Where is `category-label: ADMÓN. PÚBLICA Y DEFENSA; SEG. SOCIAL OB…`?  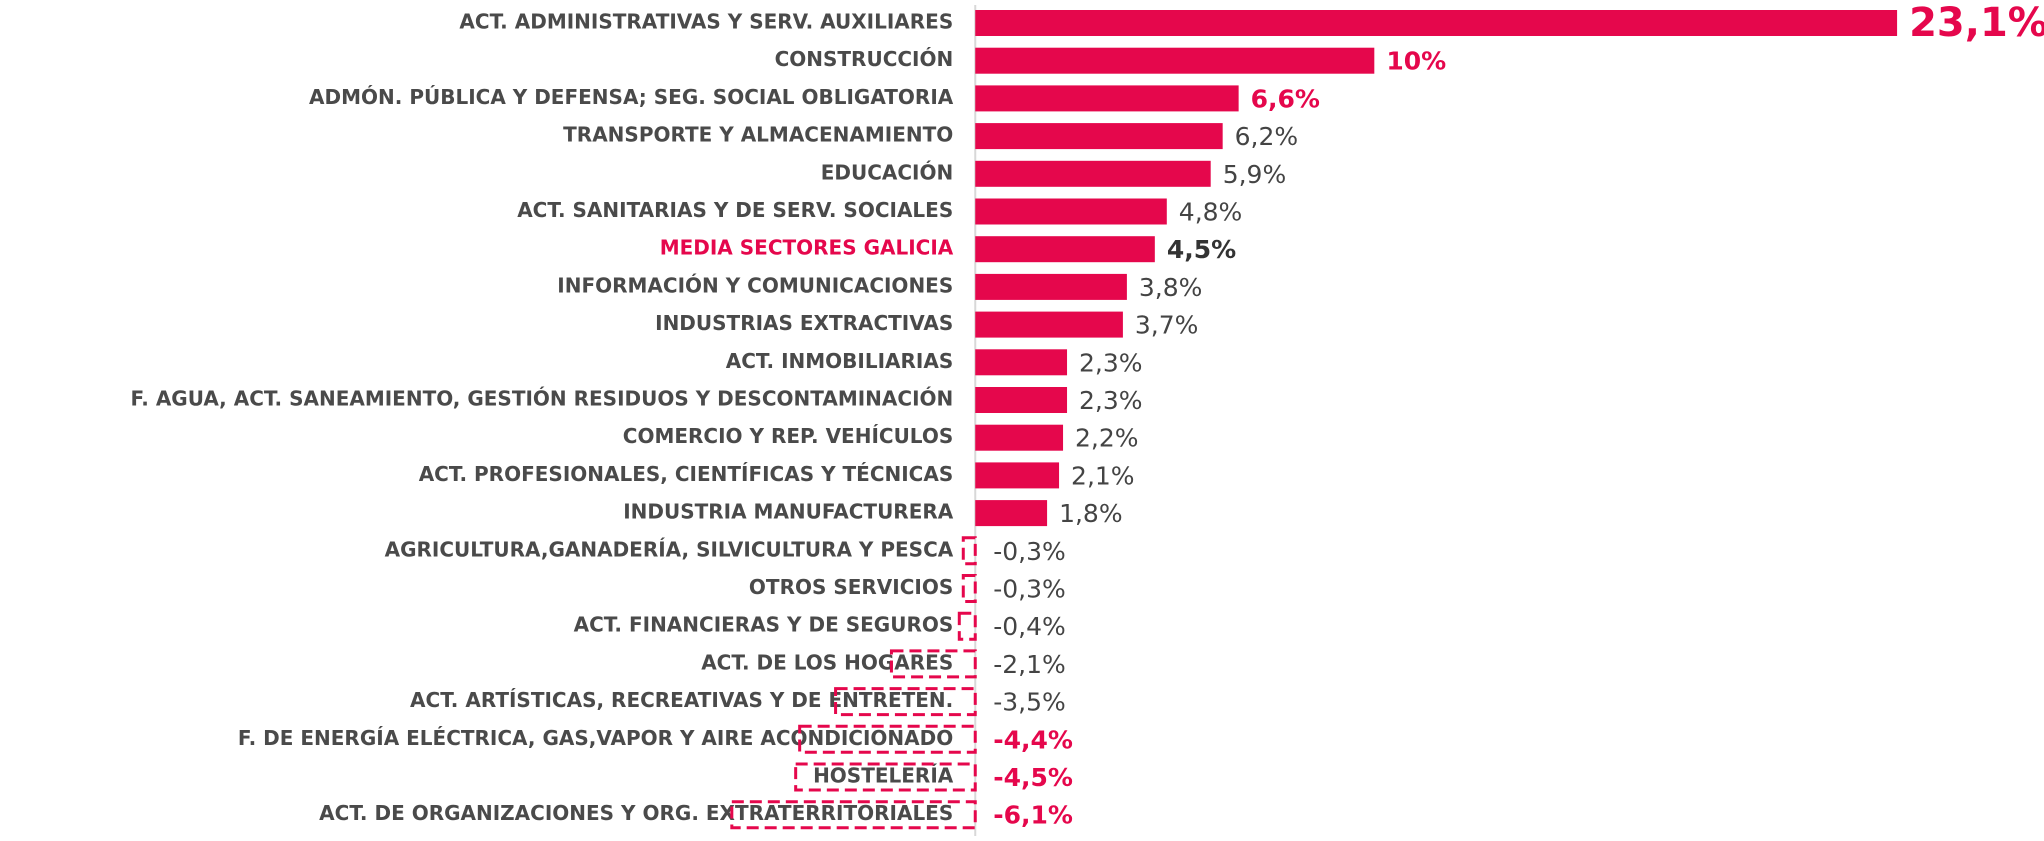 category-label: ADMÓN. PÚBLICA Y DEFENSA; SEG. SOCIAL OB… is located at coordinates (631, 97).